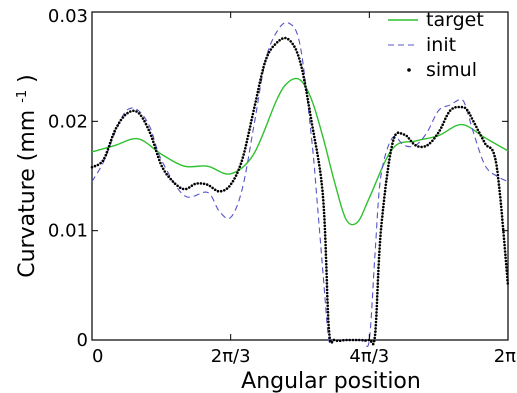  What do you see at coordinates (231, 356) in the screenshot?
I see `x-tick-label: 2π/3` at bounding box center [231, 356].